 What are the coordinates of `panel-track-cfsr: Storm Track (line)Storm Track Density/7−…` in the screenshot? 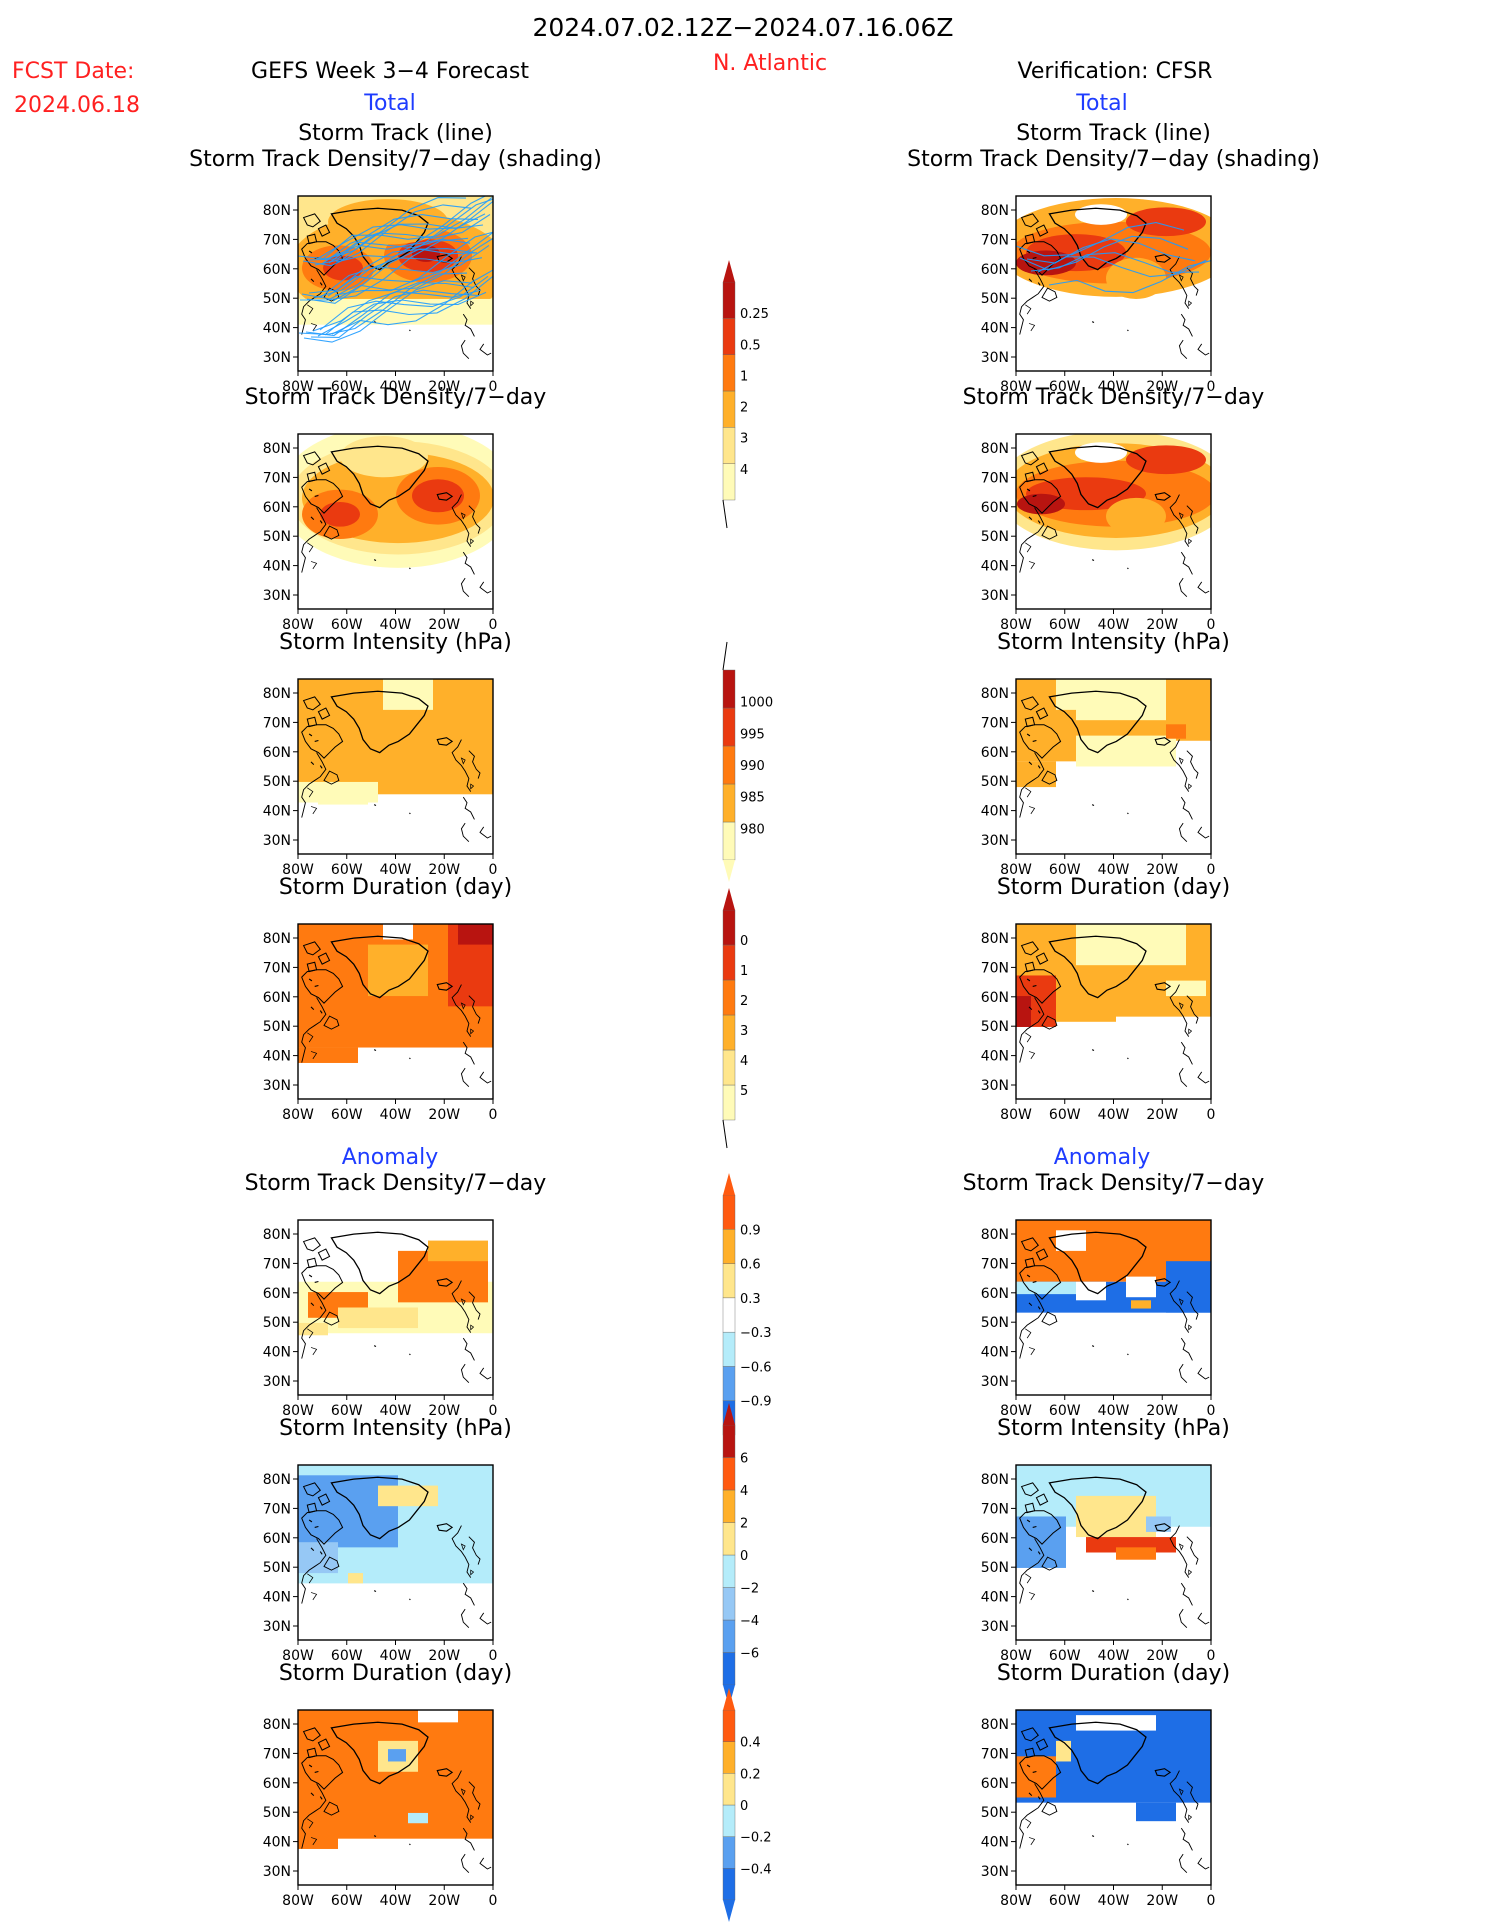 It's located at (1113, 258).